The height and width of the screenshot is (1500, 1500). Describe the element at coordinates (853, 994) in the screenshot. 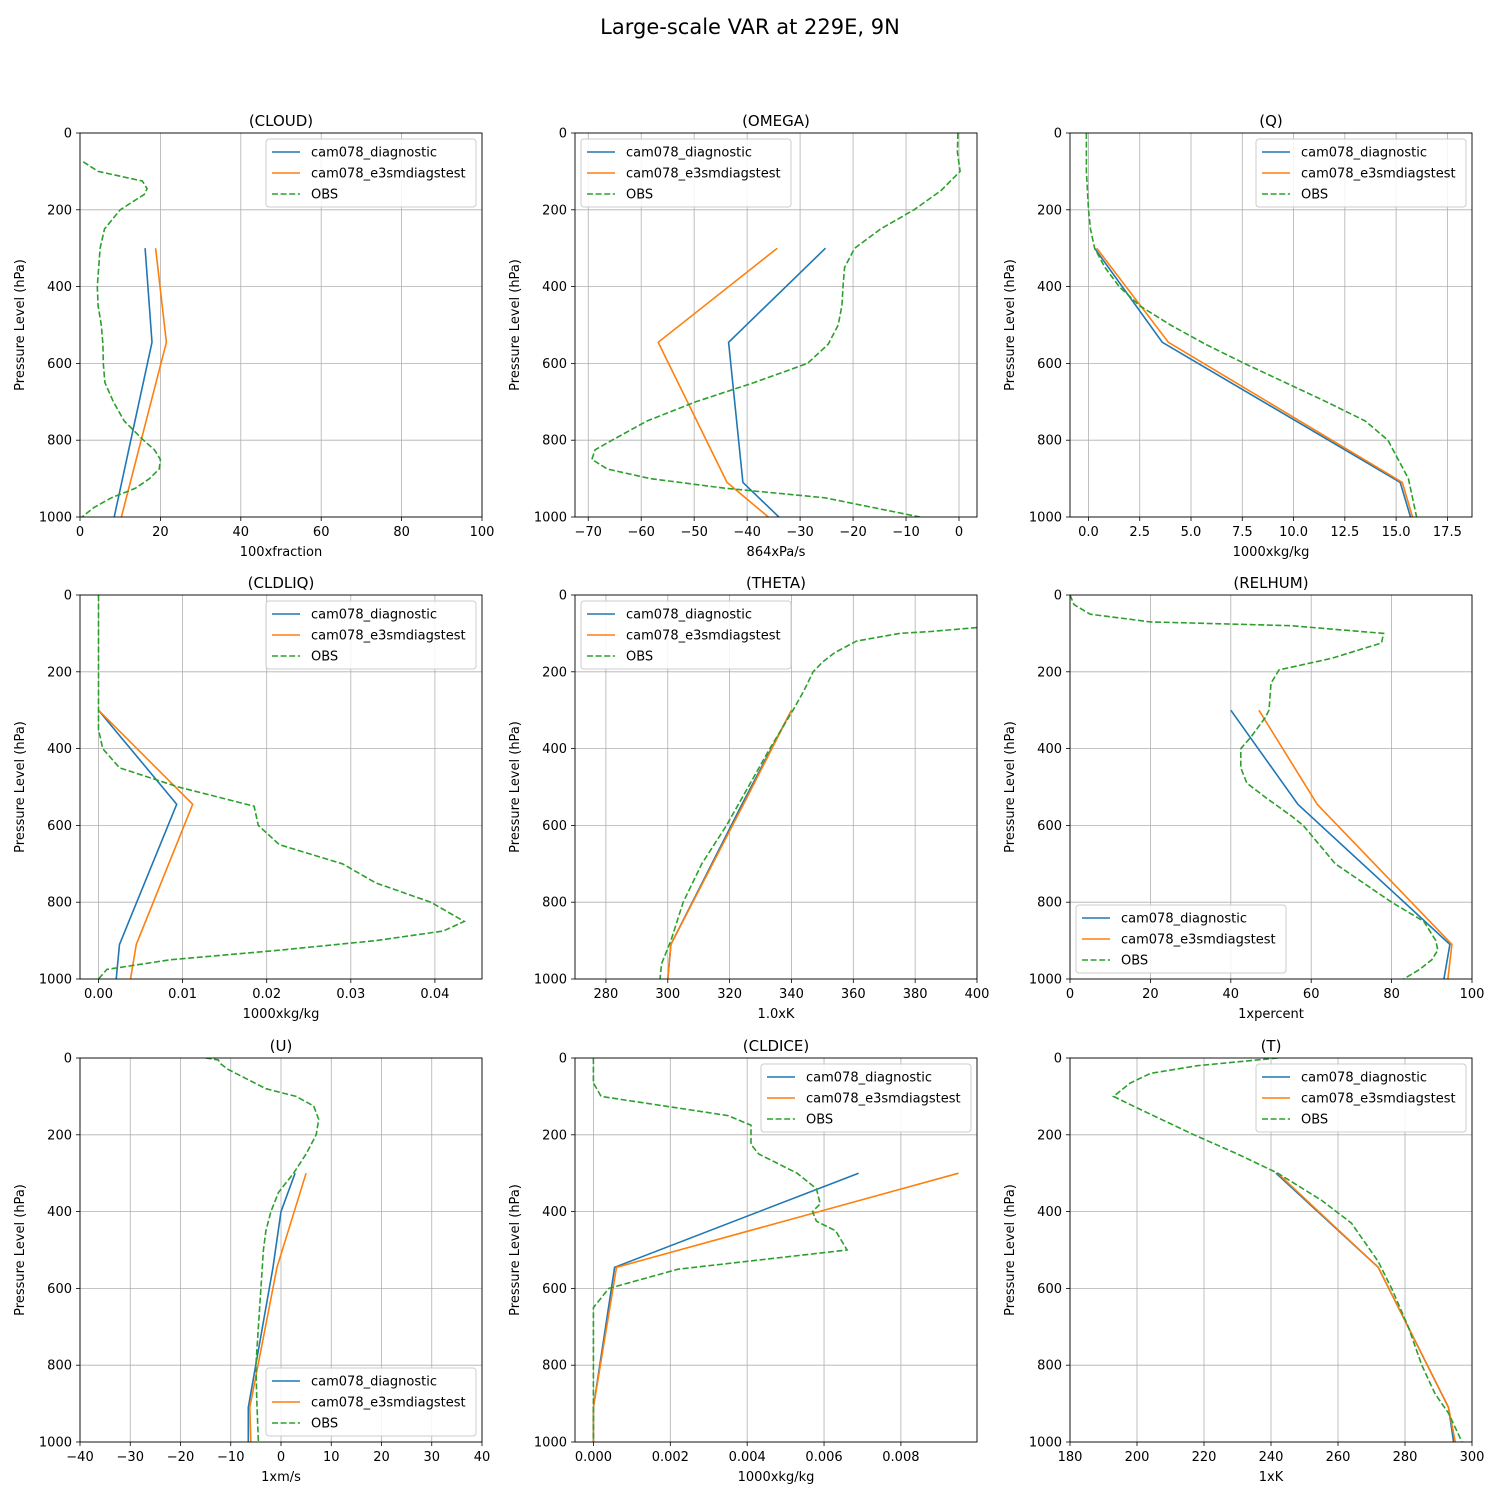

I see `x-tick-label: 360` at that location.